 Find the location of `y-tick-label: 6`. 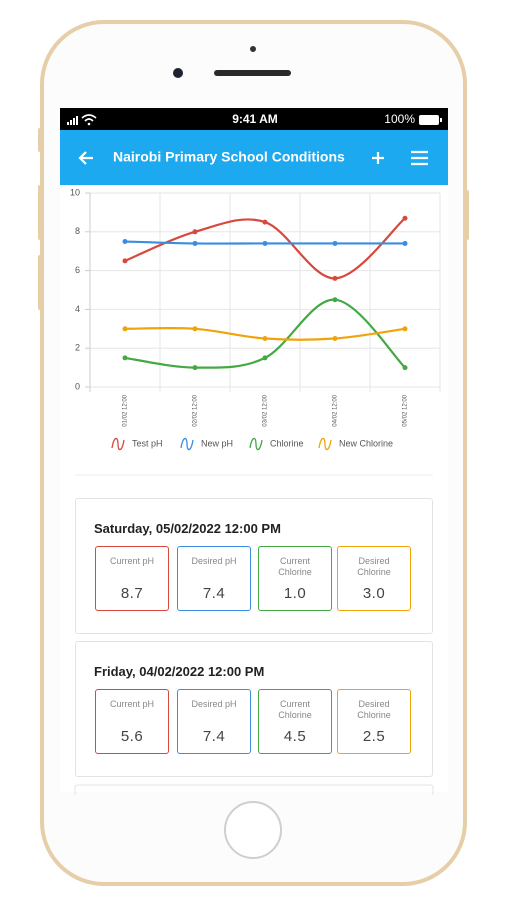

y-tick-label: 6 is located at coordinates (77, 270).